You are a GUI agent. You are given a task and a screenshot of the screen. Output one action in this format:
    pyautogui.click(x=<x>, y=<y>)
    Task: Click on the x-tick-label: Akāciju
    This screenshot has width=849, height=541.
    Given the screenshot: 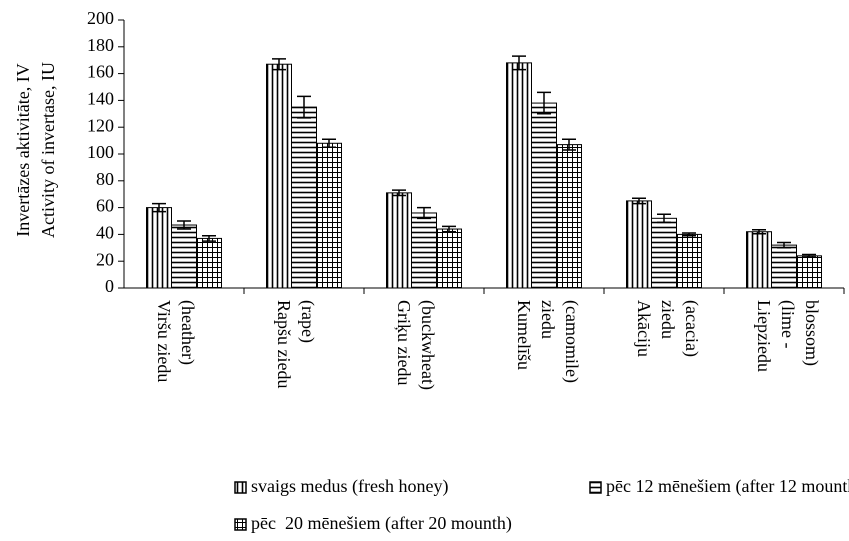 What is the action you would take?
    pyautogui.click(x=644, y=328)
    